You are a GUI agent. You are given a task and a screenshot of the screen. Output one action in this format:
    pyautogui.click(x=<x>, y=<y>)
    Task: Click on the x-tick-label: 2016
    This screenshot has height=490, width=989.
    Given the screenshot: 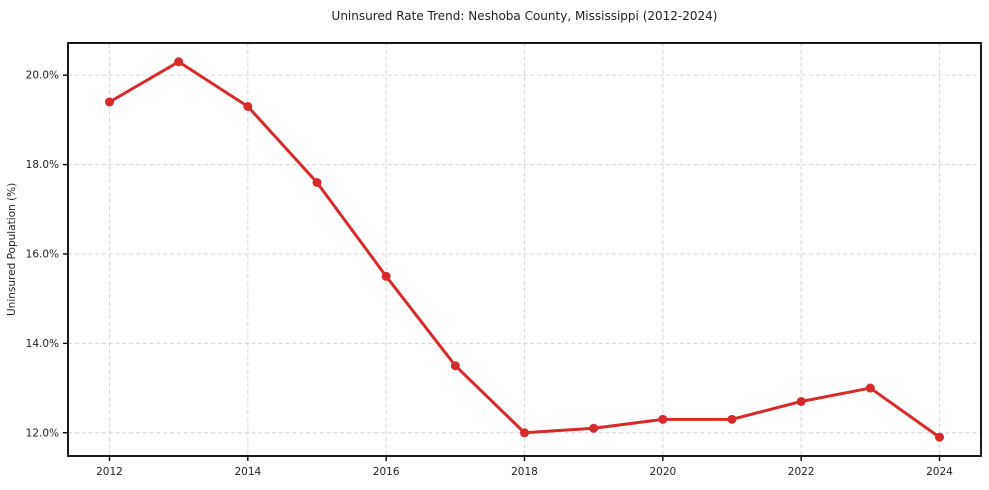 What is the action you would take?
    pyautogui.click(x=386, y=472)
    